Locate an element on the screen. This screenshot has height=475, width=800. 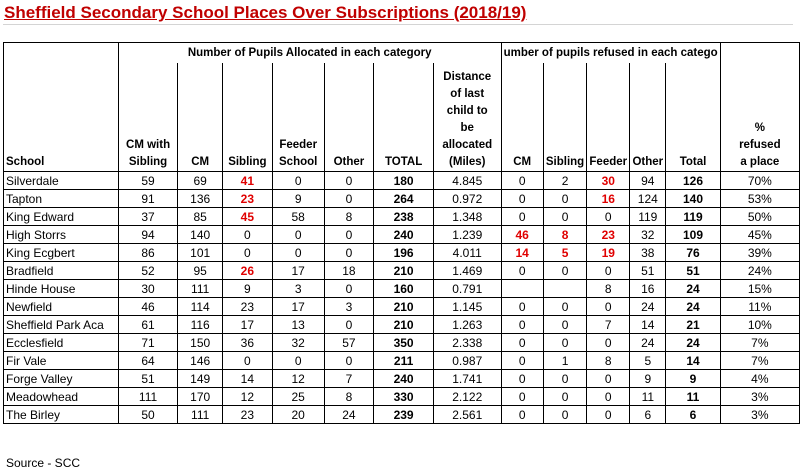
column-header: Feeder is located at coordinates (608, 117).